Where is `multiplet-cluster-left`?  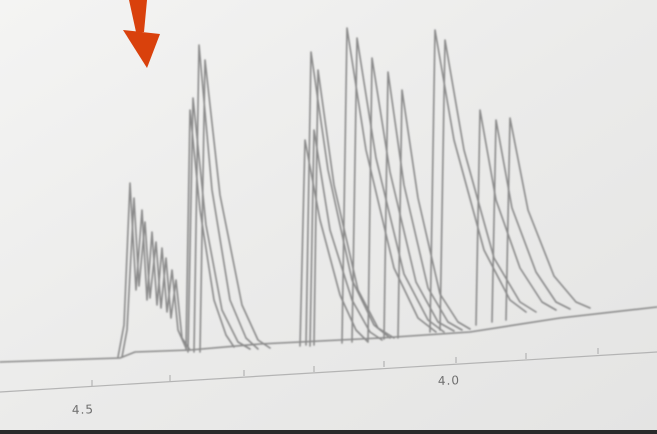 multiplet-cluster-left is located at coordinates (154, 270).